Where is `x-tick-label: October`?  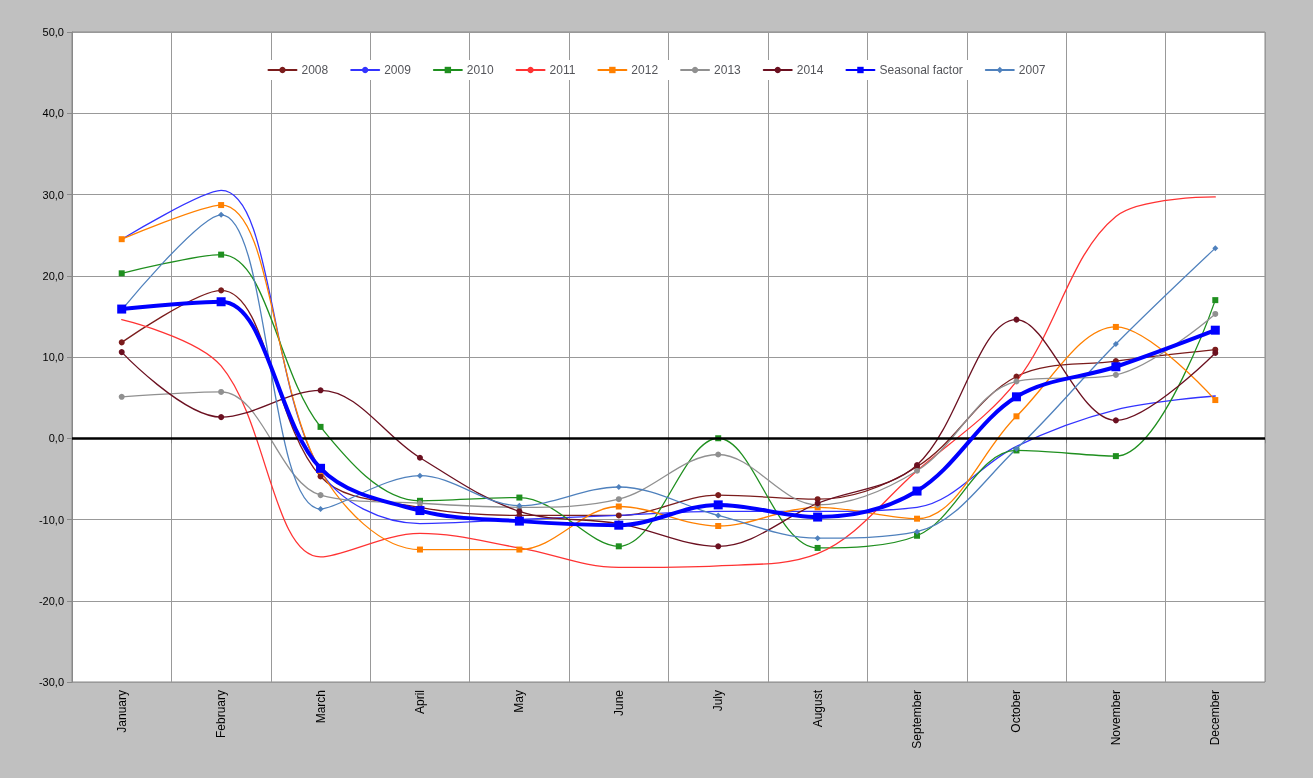 x-tick-label: October is located at coordinates (1016, 711).